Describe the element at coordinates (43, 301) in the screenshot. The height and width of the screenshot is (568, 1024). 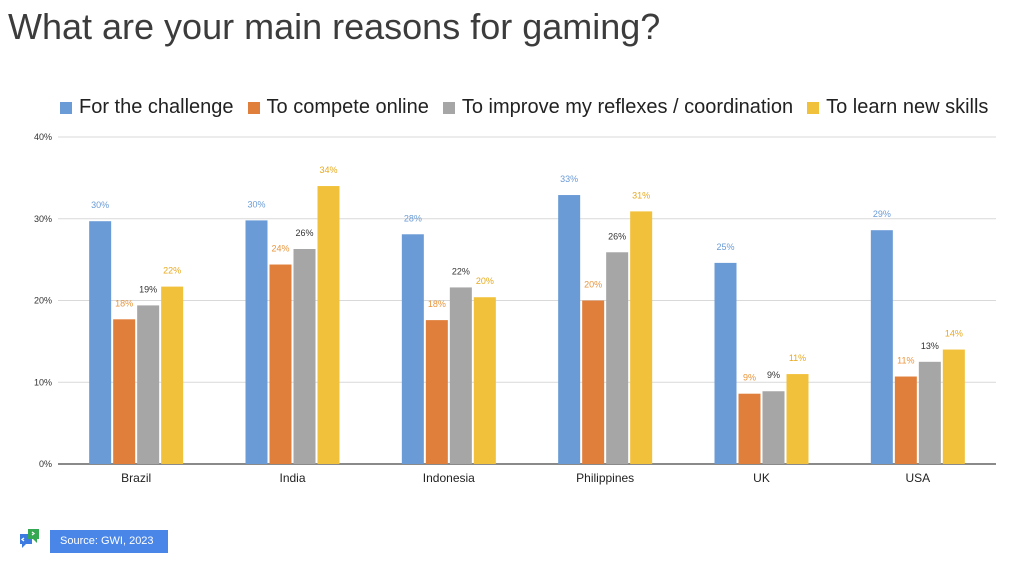
I see `y-tick-label: 20%` at that location.